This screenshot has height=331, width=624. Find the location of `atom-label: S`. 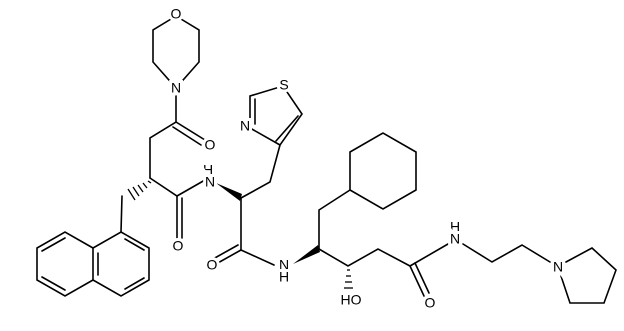

atom-label: S is located at coordinates (283, 85).